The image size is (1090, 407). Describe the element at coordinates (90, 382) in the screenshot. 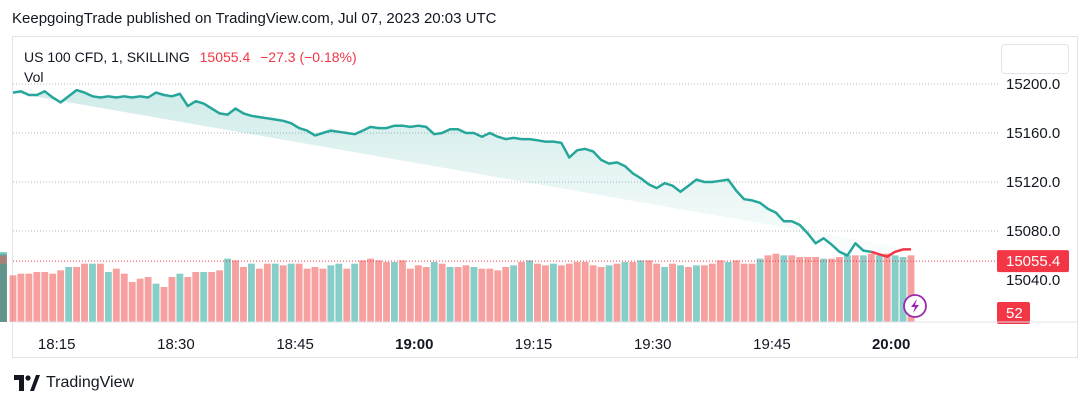

I see `brand-label: TradingView` at that location.